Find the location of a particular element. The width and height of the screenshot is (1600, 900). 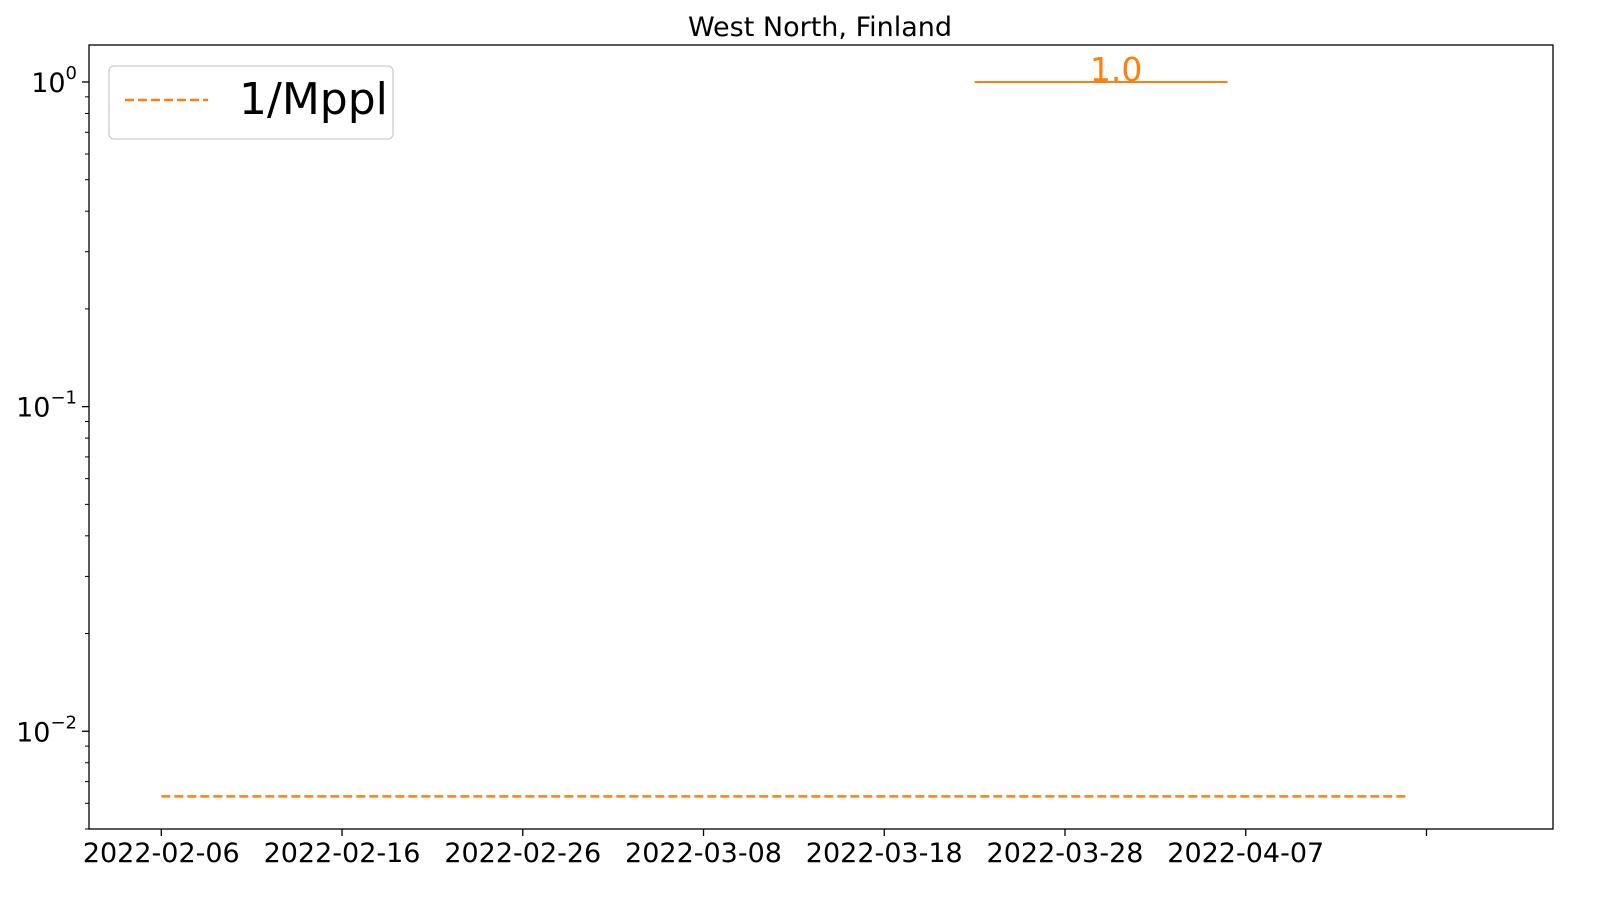

chart-title: West North, Finland is located at coordinates (820, 27).